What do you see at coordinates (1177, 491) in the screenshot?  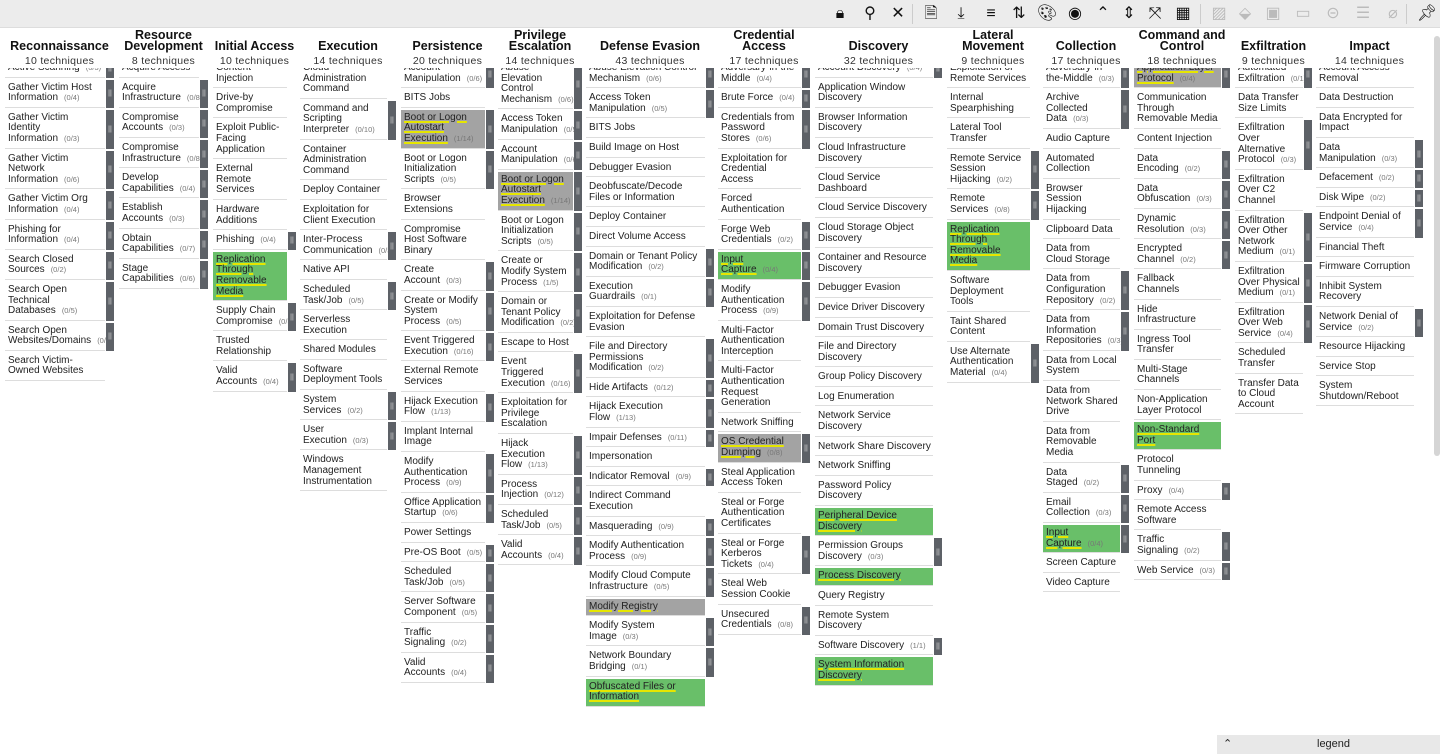 I see `technique-cell: Proxy (0/4)` at bounding box center [1177, 491].